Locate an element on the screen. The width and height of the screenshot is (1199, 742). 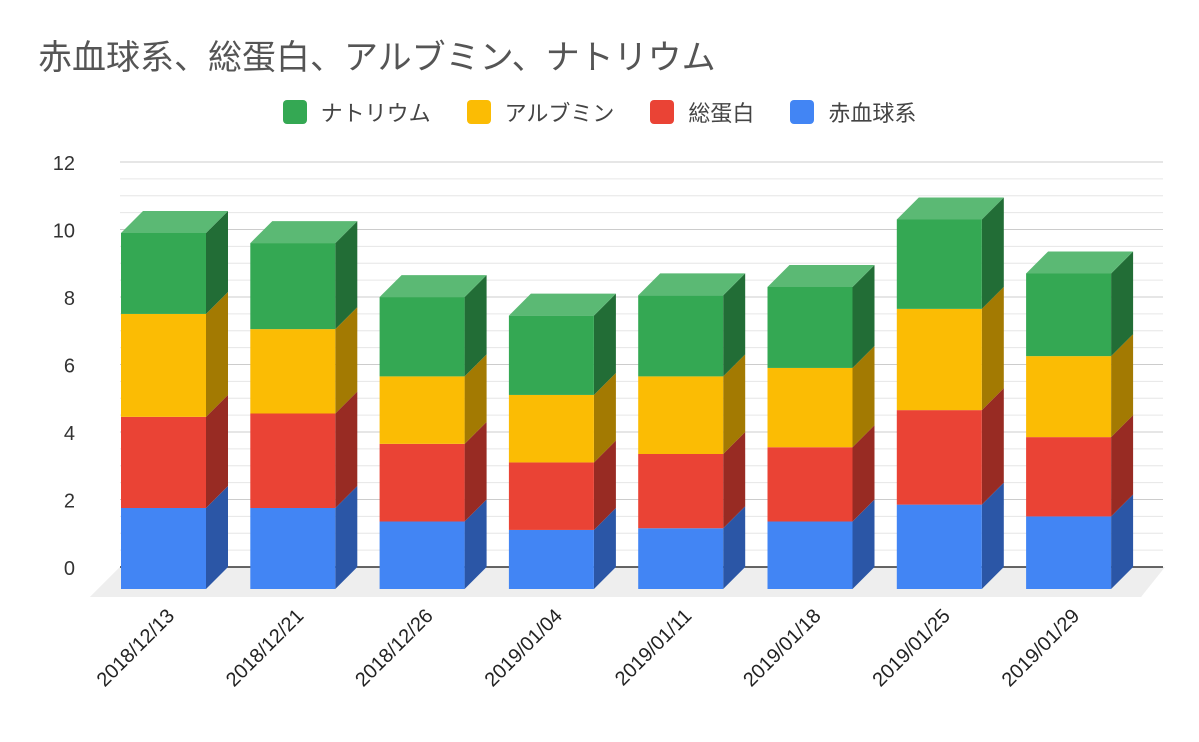
legend-item-total-protein: 総蛋白 is located at coordinates (702, 112).